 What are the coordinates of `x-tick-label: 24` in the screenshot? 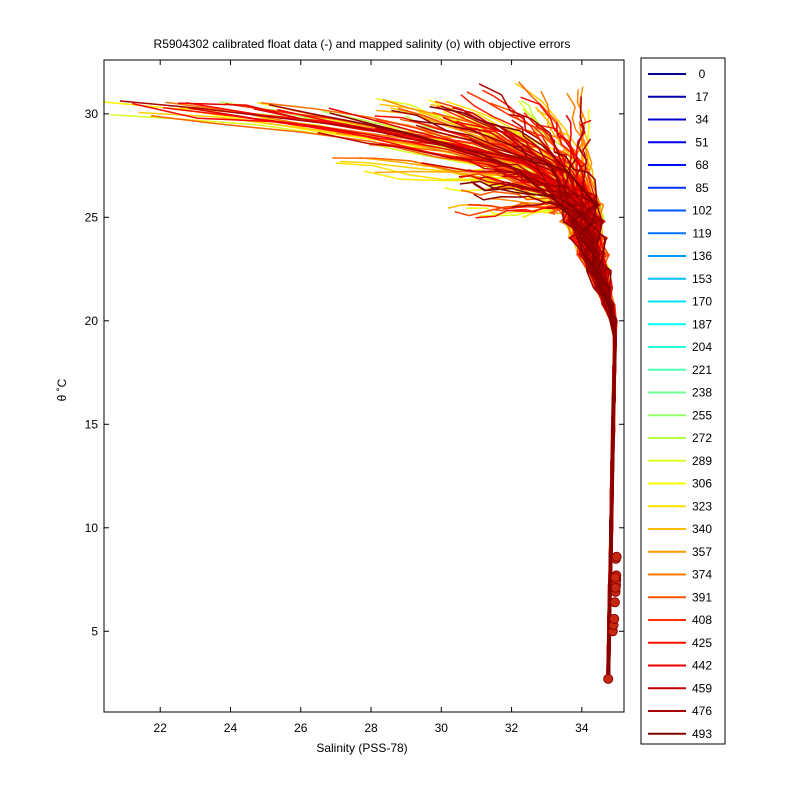 It's located at (231, 728).